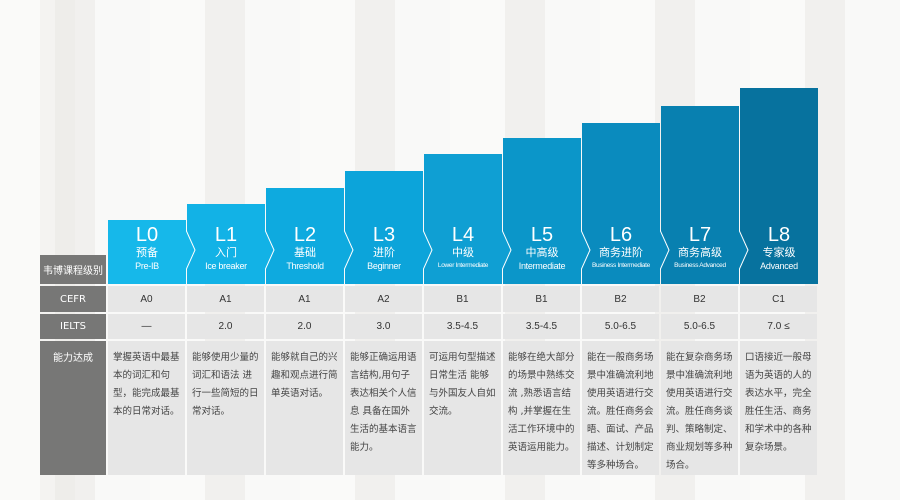 The width and height of the screenshot is (900, 500). I want to click on level-name-cn: 商务进阶, so click(621, 252).